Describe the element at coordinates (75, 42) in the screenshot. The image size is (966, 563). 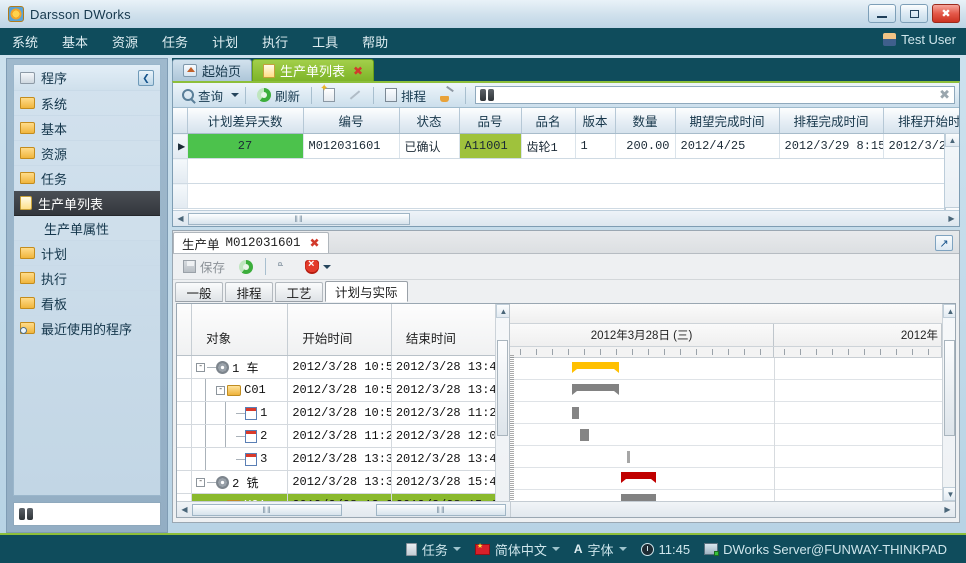
I see `menu-item-basic: 基本` at that location.